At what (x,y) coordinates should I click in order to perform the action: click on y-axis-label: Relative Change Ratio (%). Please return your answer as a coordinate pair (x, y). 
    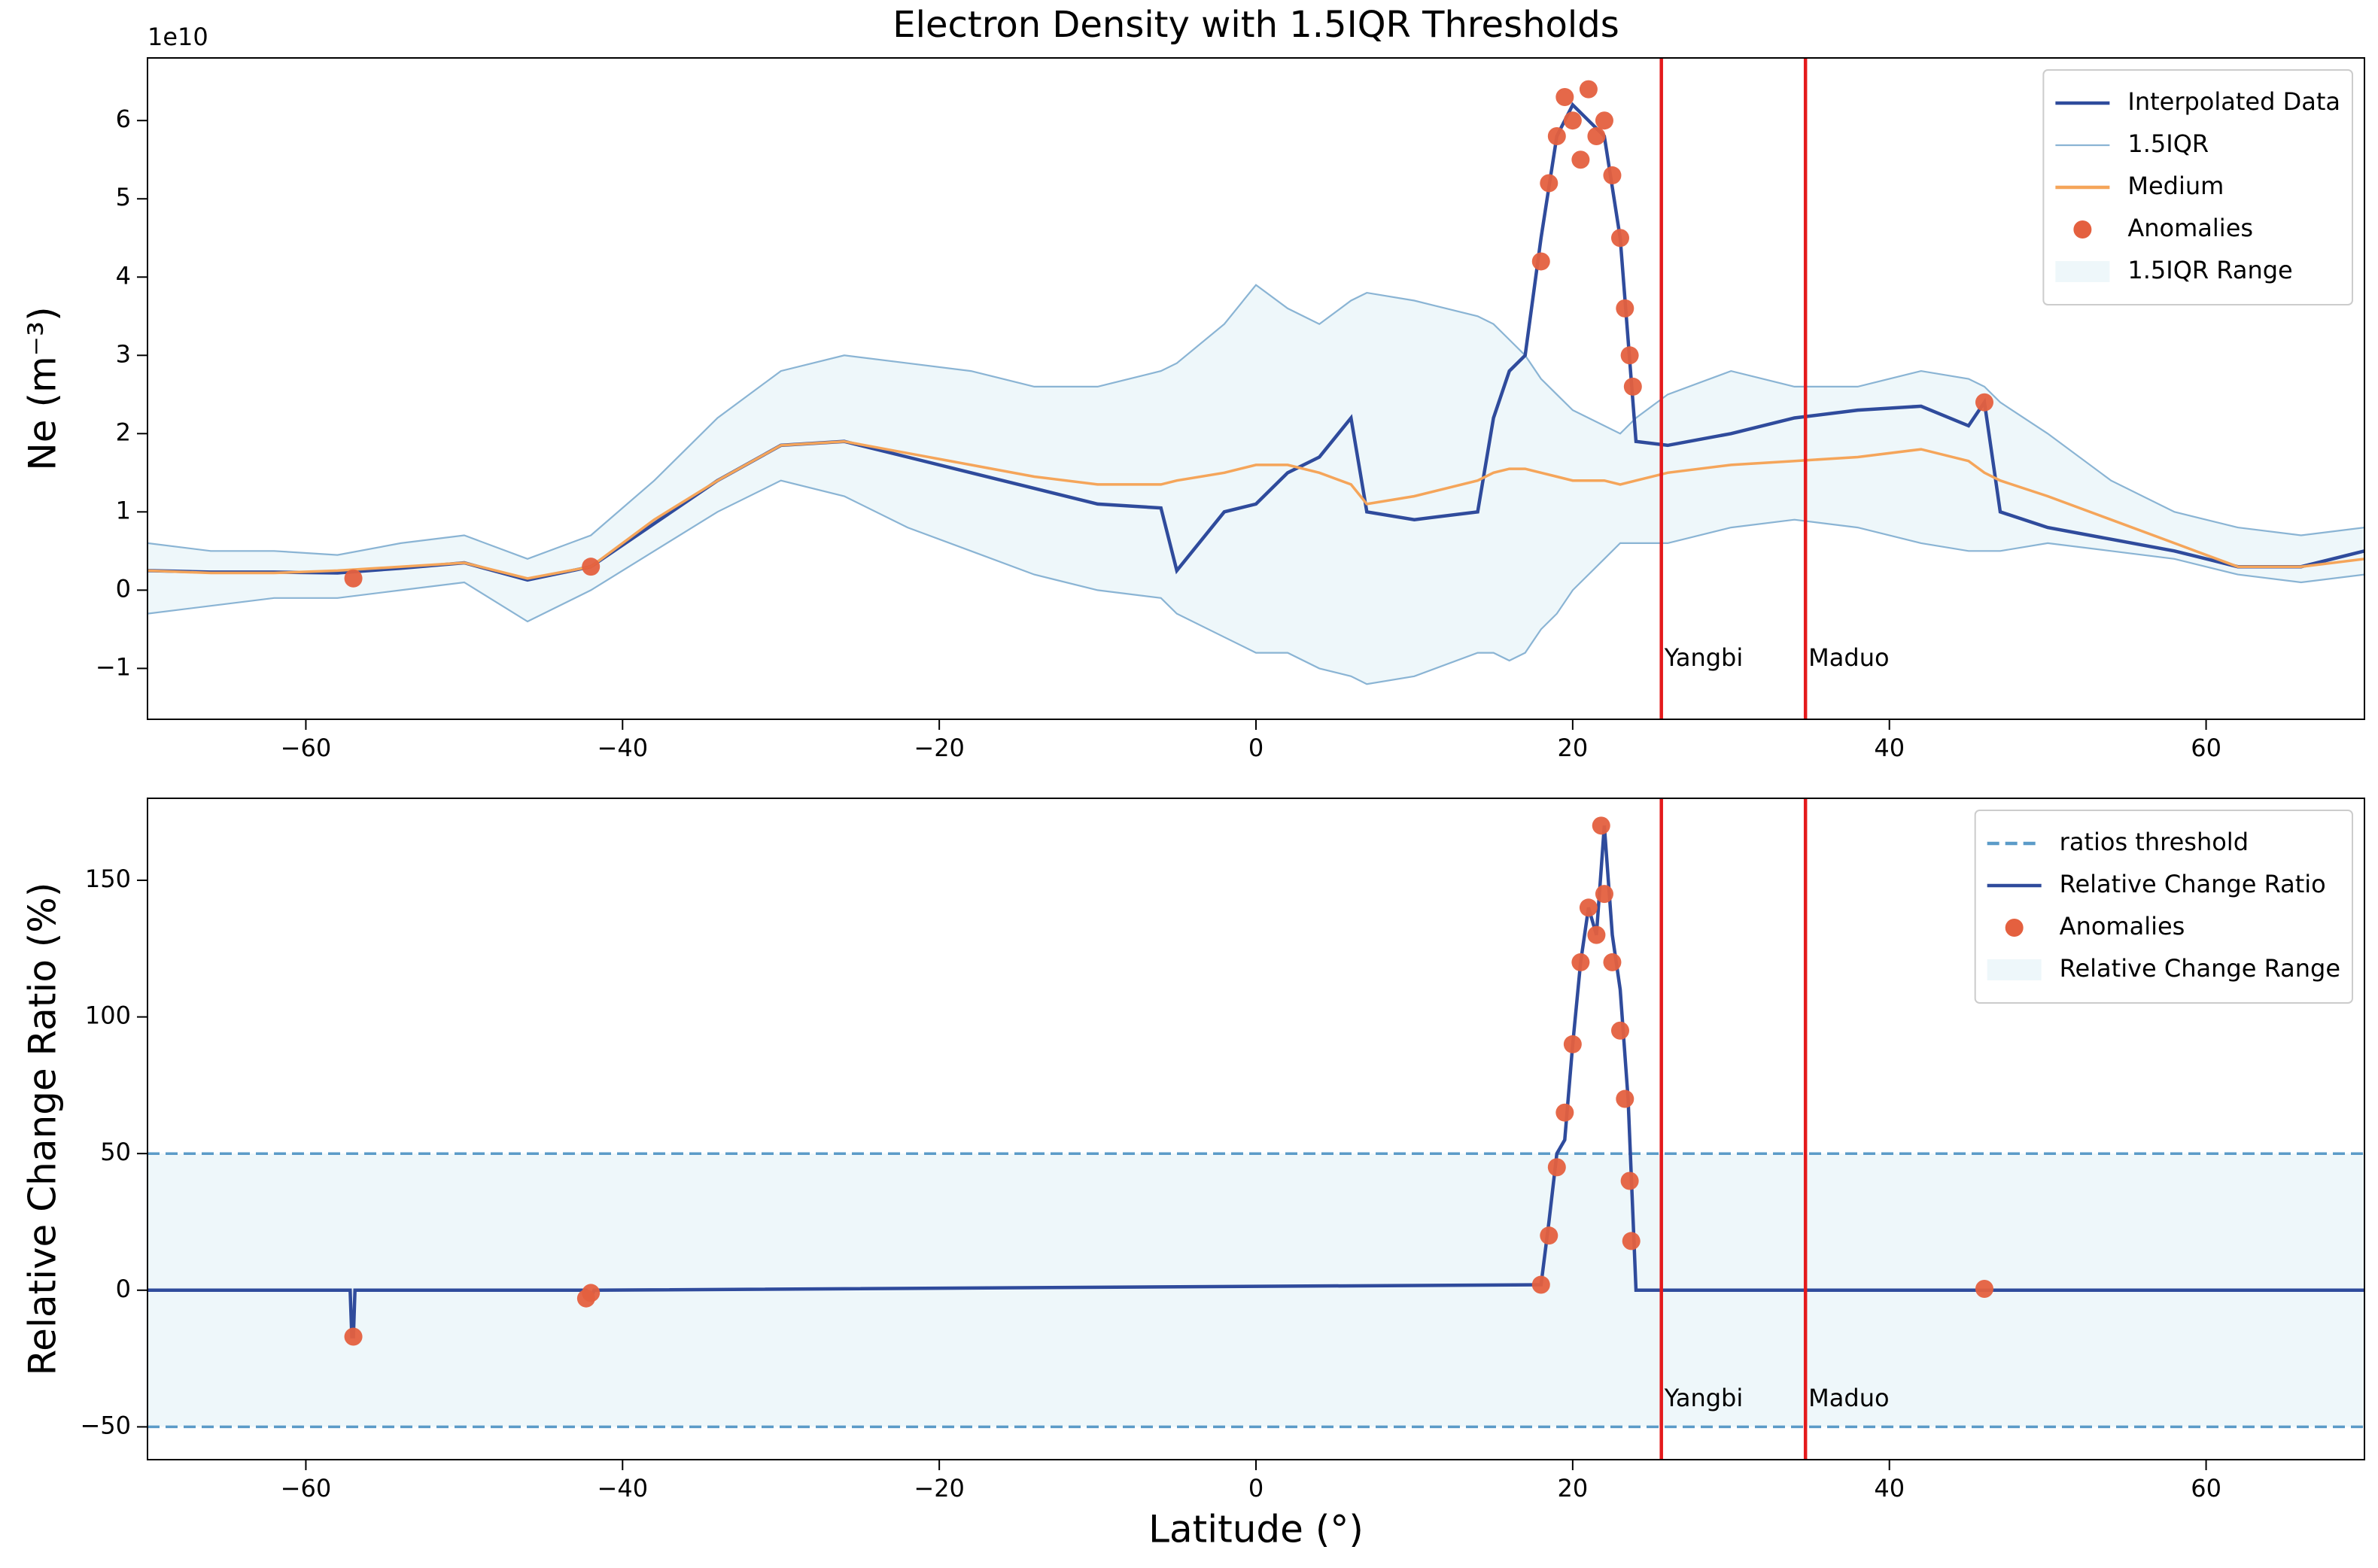
    Looking at the image, I should click on (43, 1129).